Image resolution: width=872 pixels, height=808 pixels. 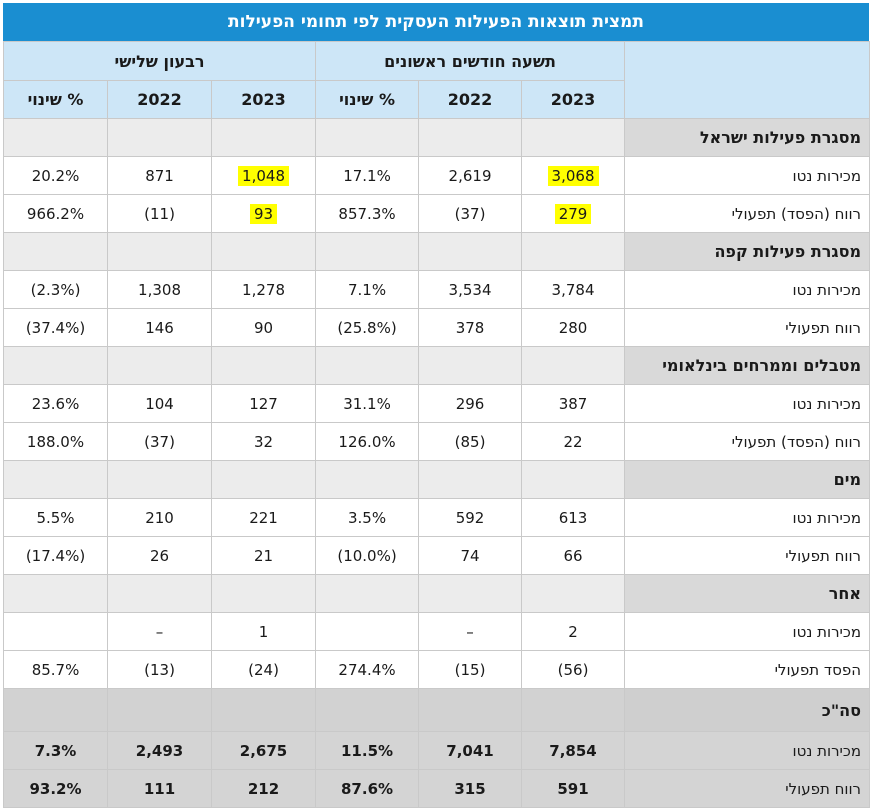 I want to click on third-quarter-change-cell: 20.2%, so click(x=55, y=175).